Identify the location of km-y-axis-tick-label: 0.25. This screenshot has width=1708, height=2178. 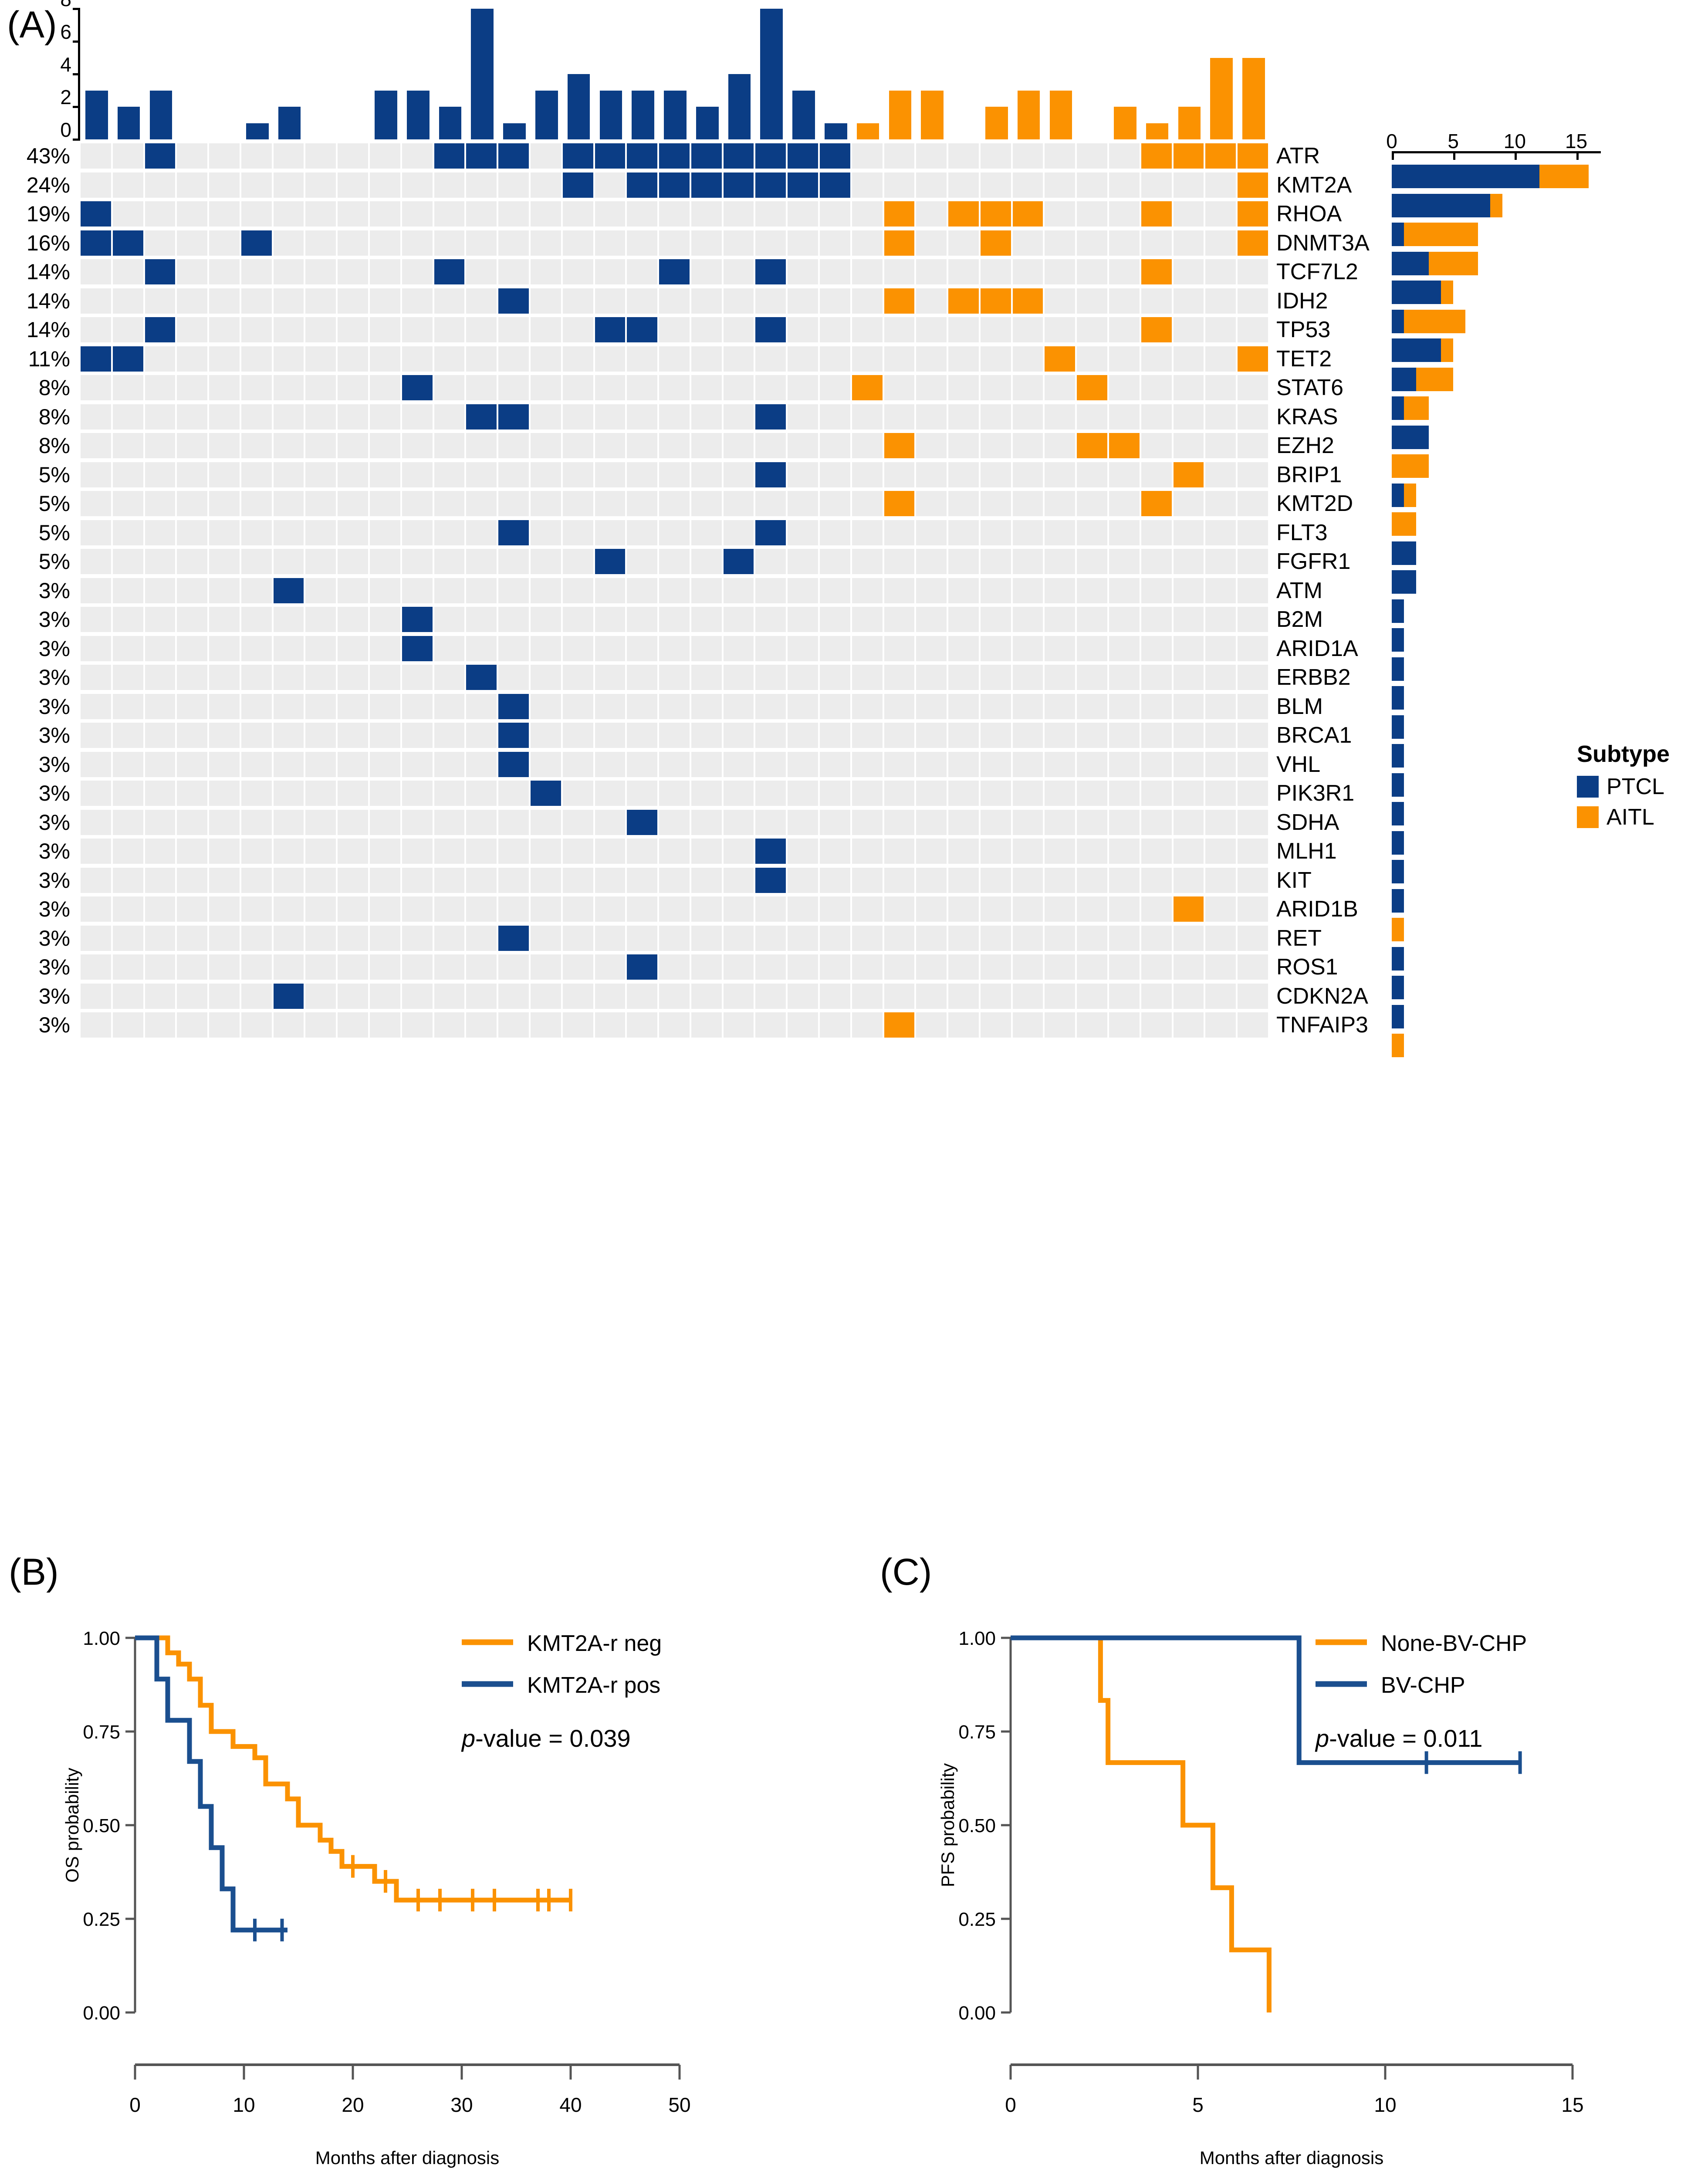
(101, 1919).